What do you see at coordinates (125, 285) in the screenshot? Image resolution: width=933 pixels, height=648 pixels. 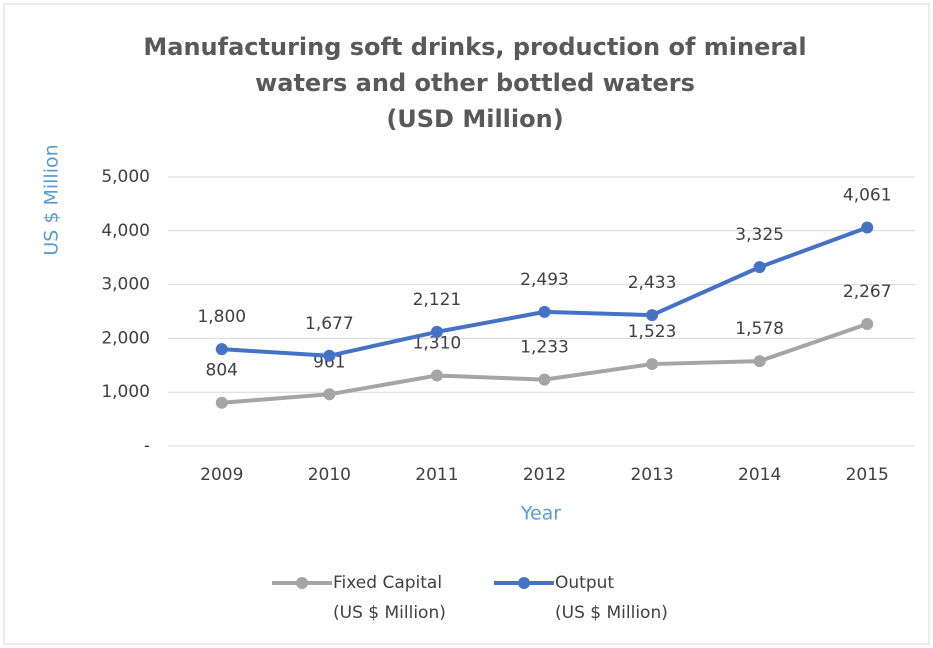 I see `y-tick-label: 3,000` at bounding box center [125, 285].